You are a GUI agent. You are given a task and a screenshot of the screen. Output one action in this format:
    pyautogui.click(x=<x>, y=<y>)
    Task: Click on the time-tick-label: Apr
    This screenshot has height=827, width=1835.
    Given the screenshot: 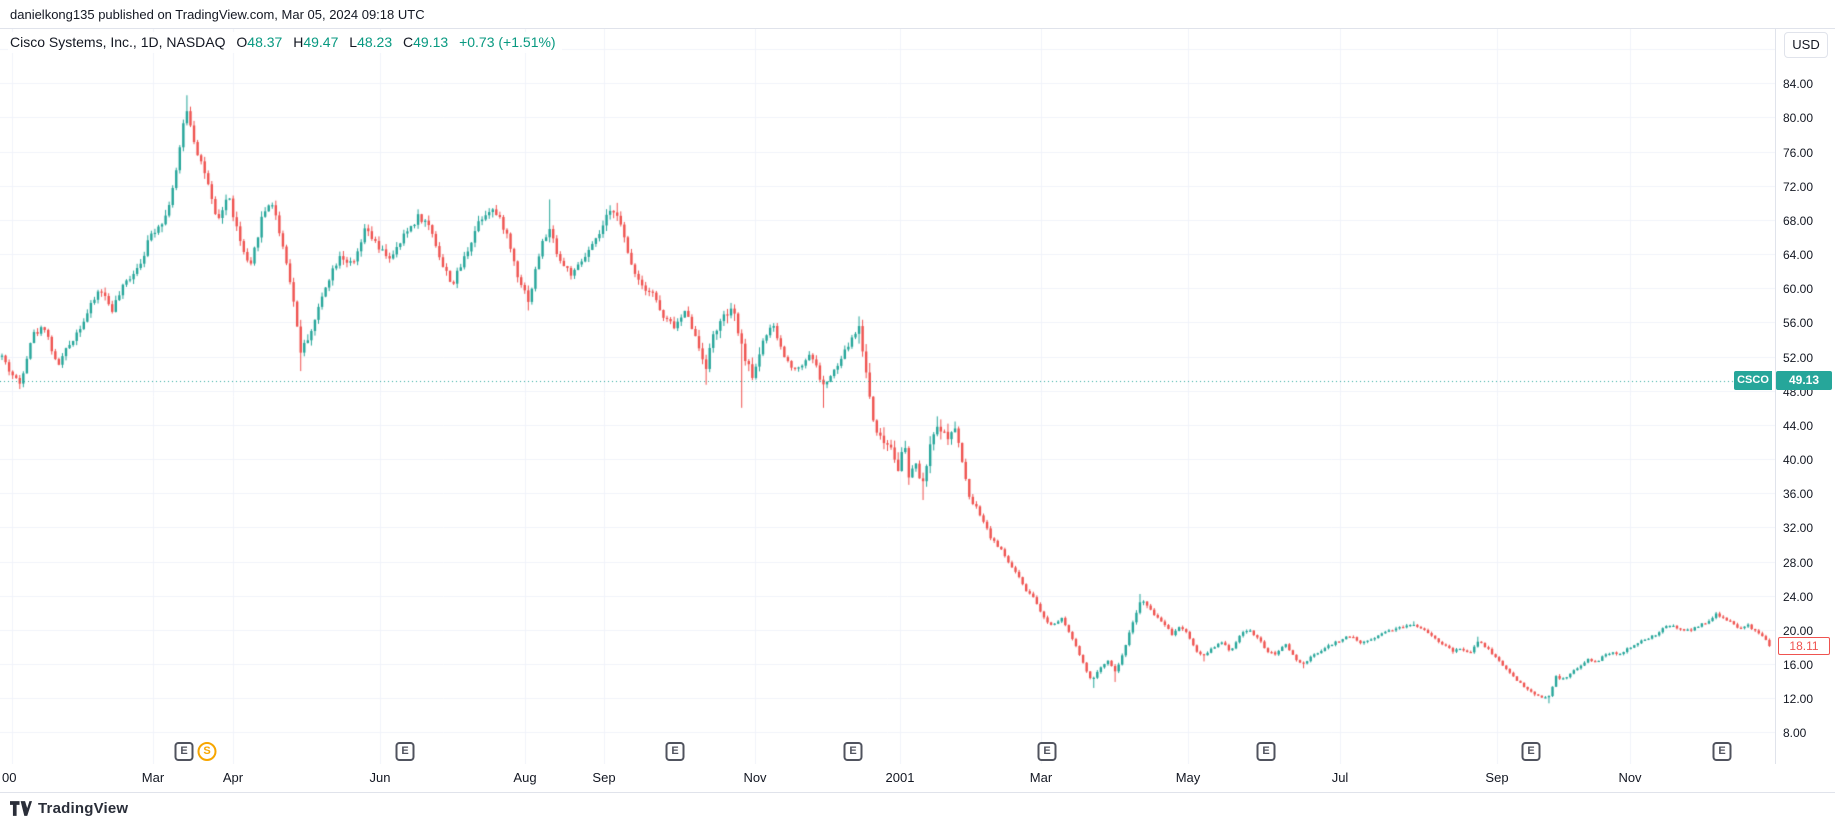 What is the action you would take?
    pyautogui.click(x=233, y=777)
    